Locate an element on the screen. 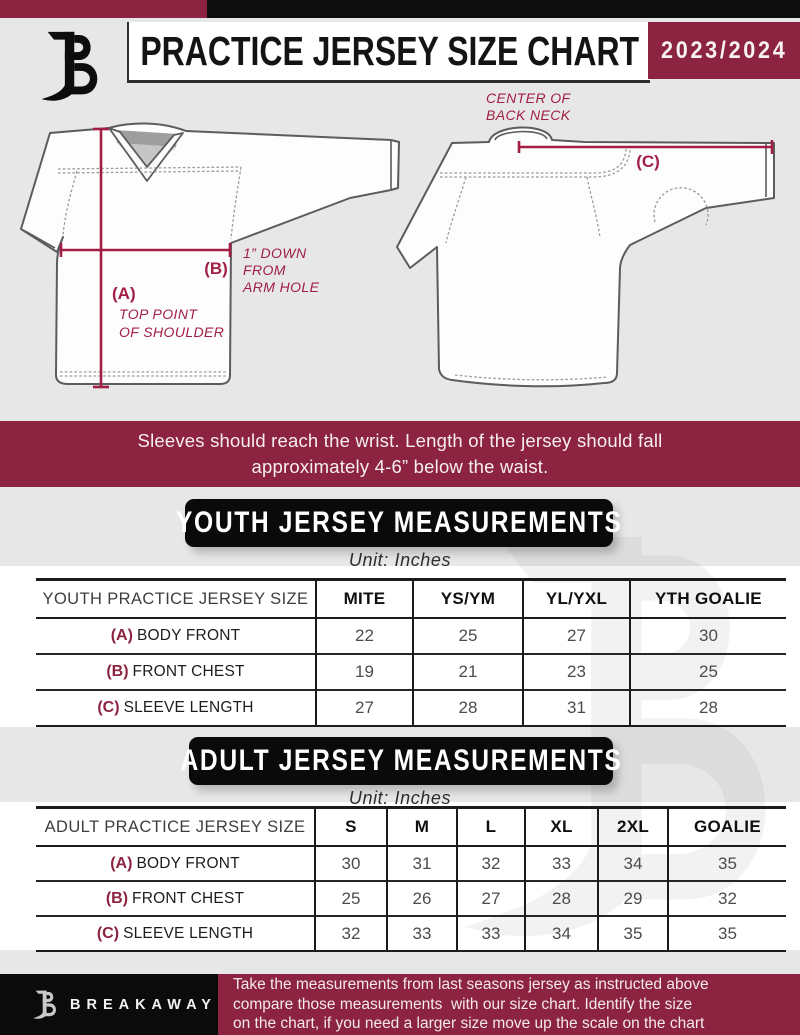  collar-inner-dark is located at coordinates (146, 138).